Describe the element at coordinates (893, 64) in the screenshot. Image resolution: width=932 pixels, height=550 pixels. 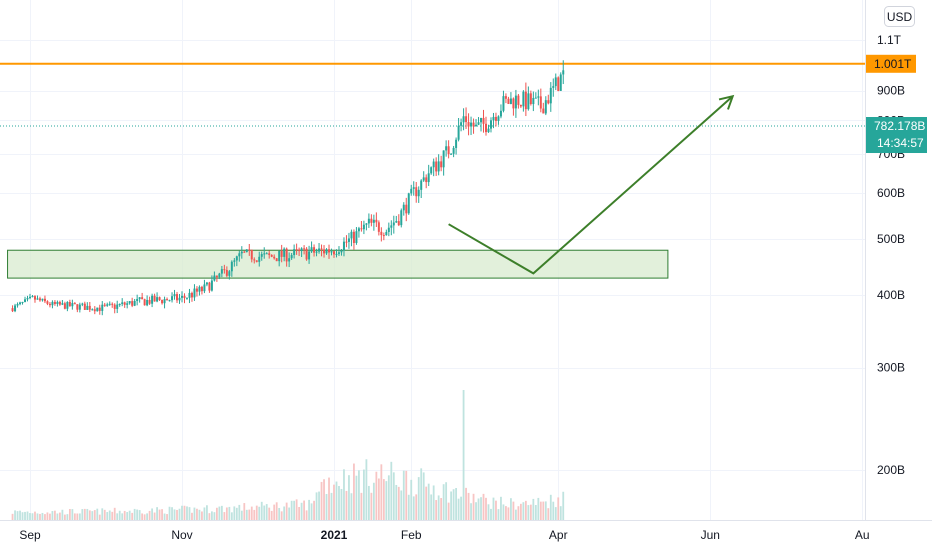
I see `resistance-price-label: 1.001T` at that location.